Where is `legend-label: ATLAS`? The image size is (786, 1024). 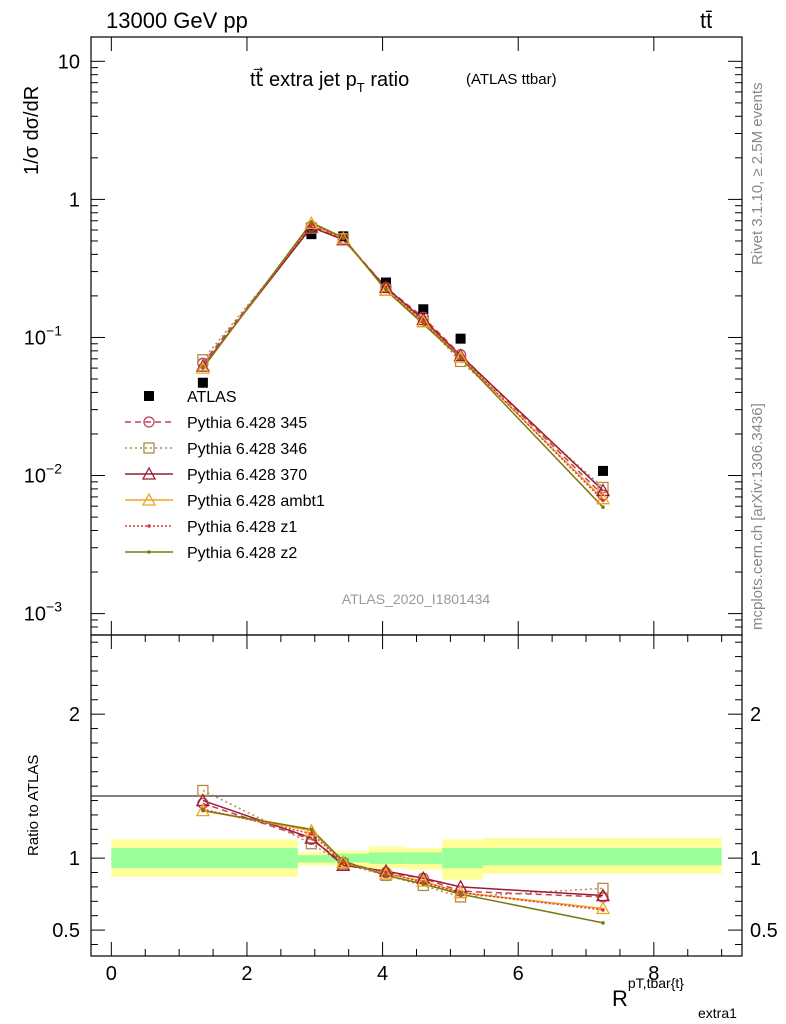
legend-label: ATLAS is located at coordinates (212, 397).